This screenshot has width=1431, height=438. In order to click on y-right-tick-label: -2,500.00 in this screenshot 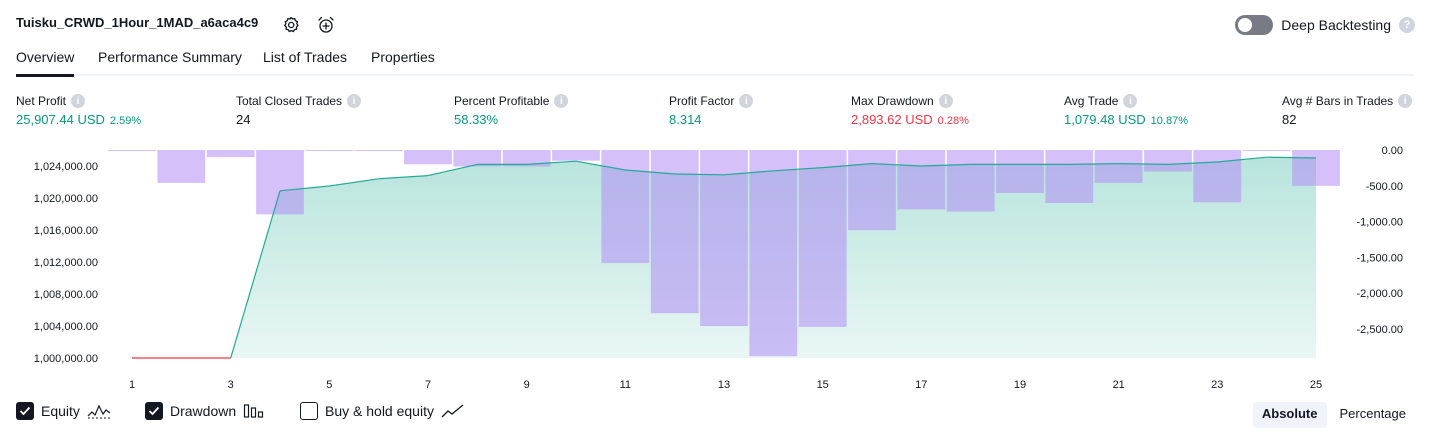, I will do `click(1380, 330)`.